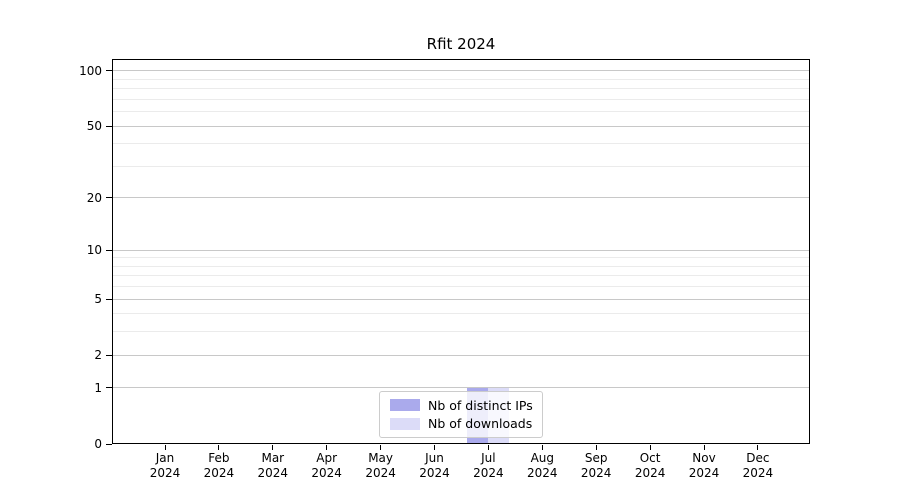  What do you see at coordinates (165, 465) in the screenshot?
I see `x-tick-label: Jan 2024` at bounding box center [165, 465].